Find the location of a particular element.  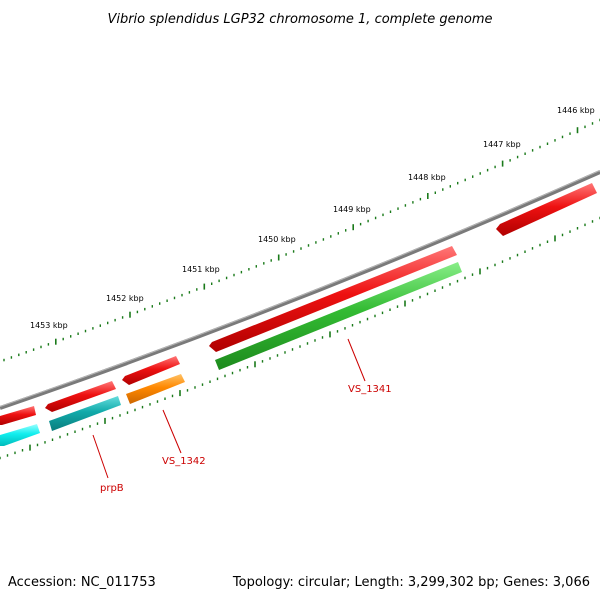

leader-vs1341 is located at coordinates (356, 360).